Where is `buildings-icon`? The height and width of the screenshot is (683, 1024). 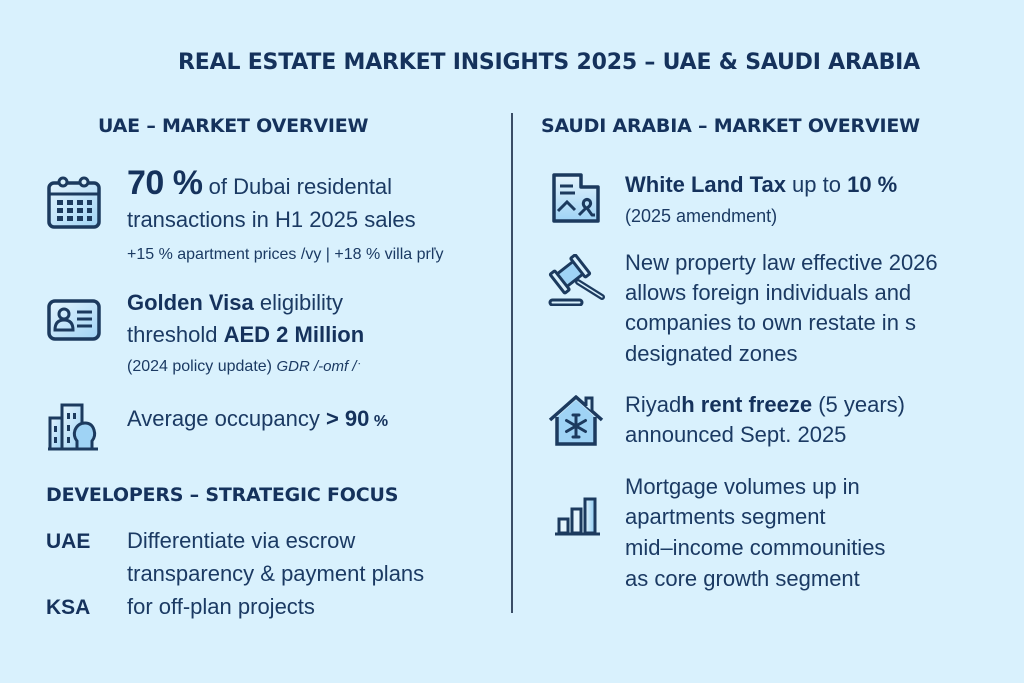
buildings-icon is located at coordinates (74, 426).